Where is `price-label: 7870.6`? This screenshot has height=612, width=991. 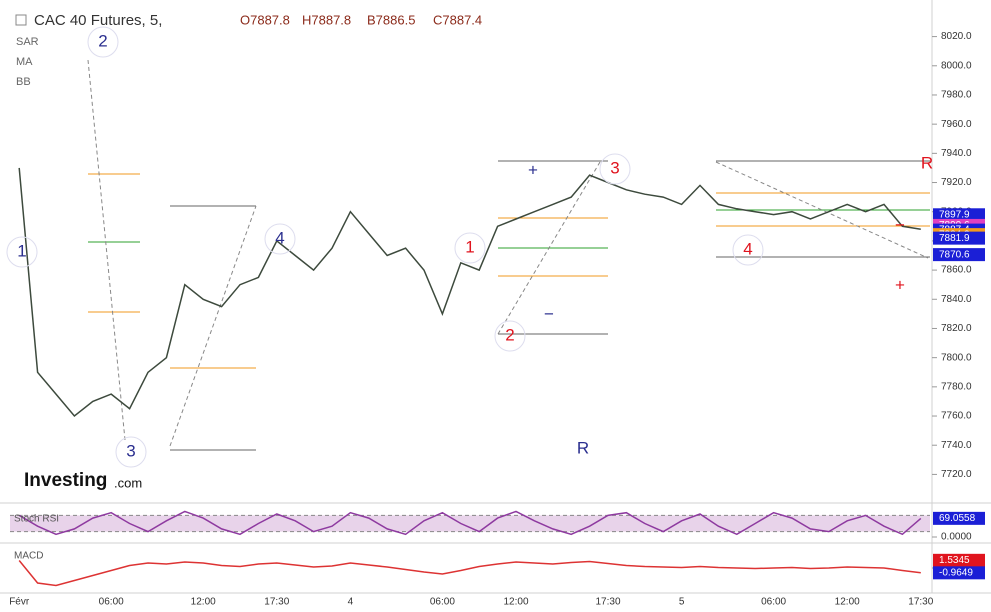
price-label: 7870.6 is located at coordinates (954, 254).